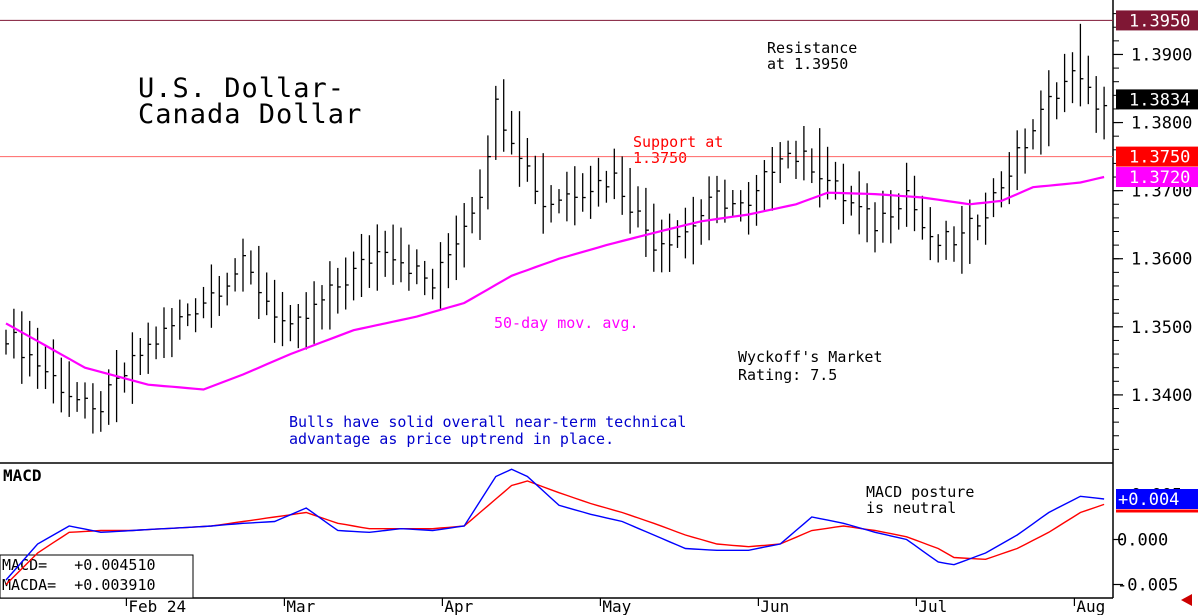 The height and width of the screenshot is (615, 1200). I want to click on month-label: May, so click(616, 606).